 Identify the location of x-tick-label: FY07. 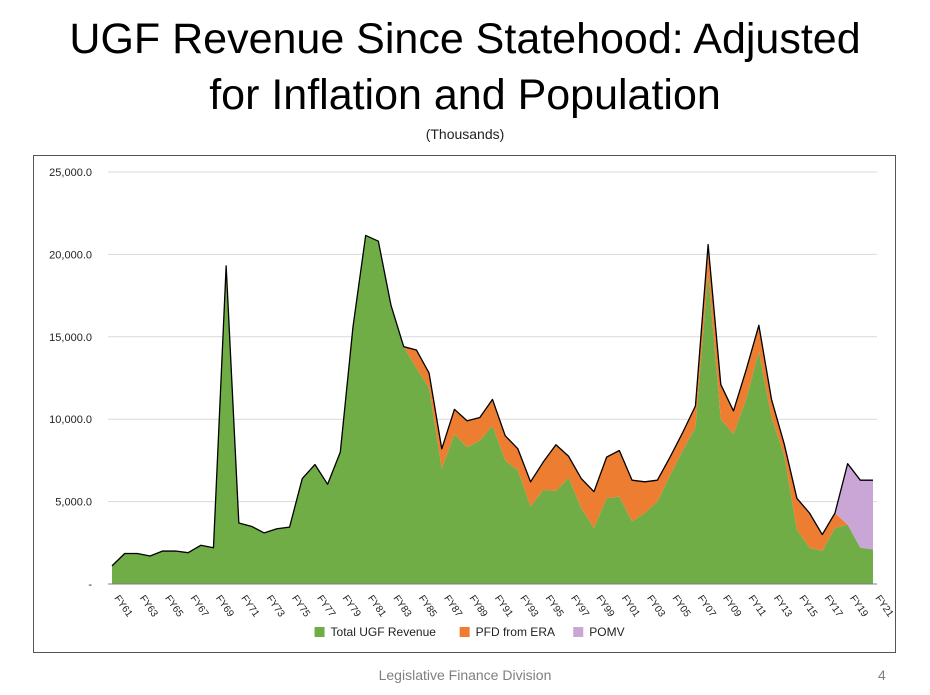
(706, 606).